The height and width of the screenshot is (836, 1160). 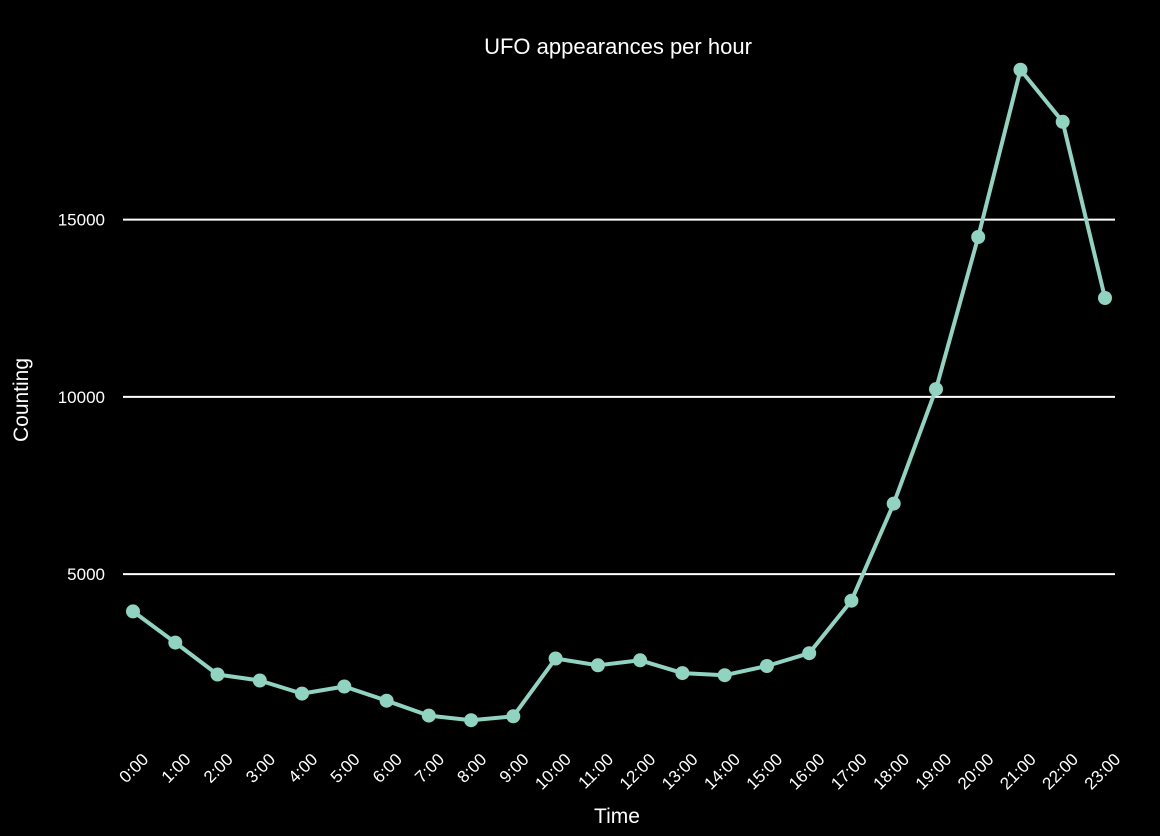 I want to click on x-tick-label: 19:00, so click(x=934, y=772).